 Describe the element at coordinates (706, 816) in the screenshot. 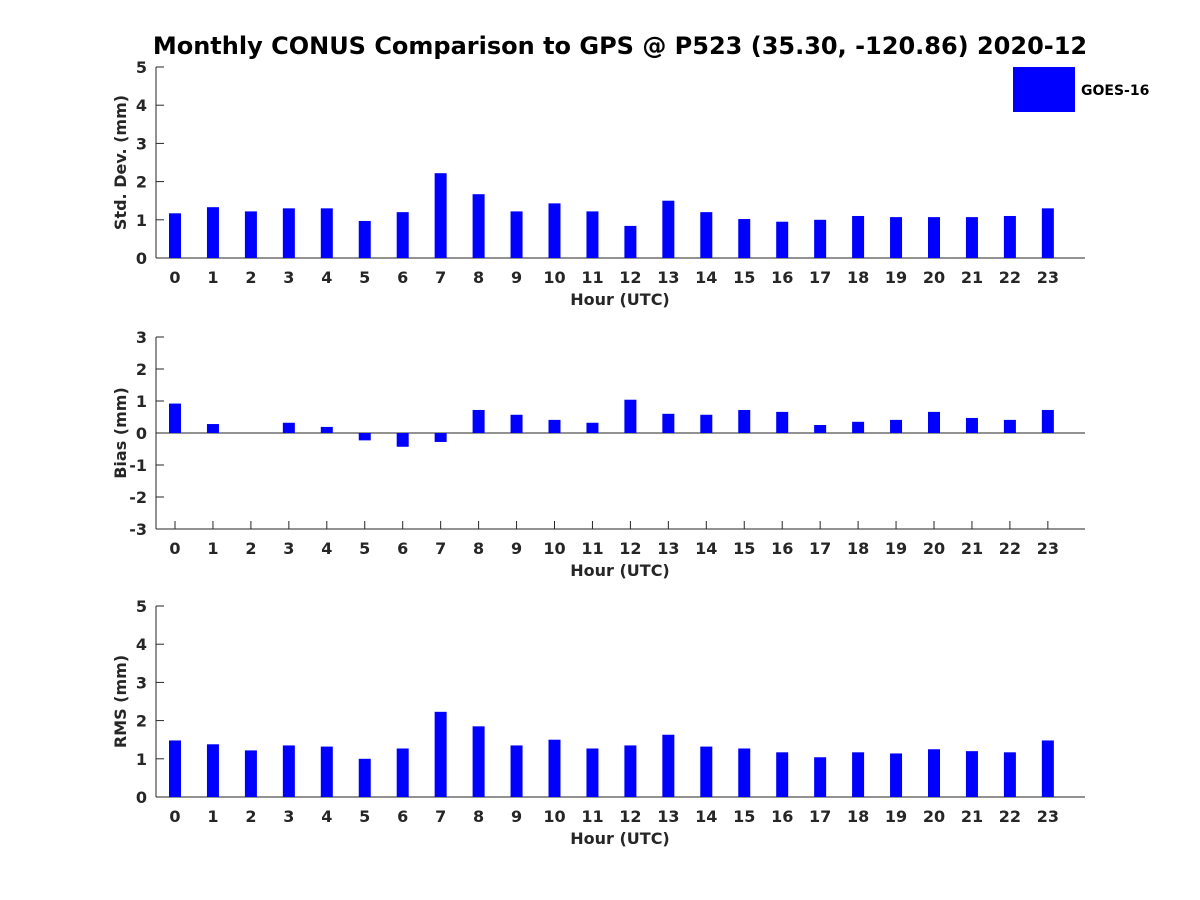

I see `x-tick-label: 14` at that location.